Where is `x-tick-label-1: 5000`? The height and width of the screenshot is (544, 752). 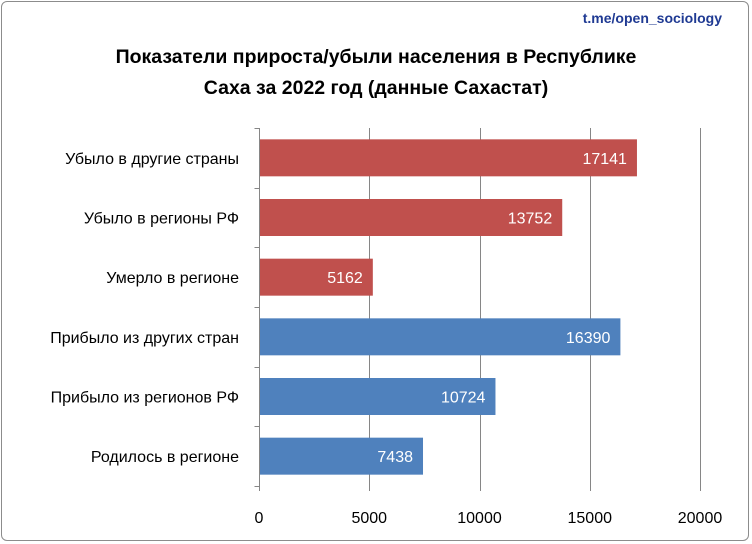 x-tick-label-1: 5000 is located at coordinates (369, 518).